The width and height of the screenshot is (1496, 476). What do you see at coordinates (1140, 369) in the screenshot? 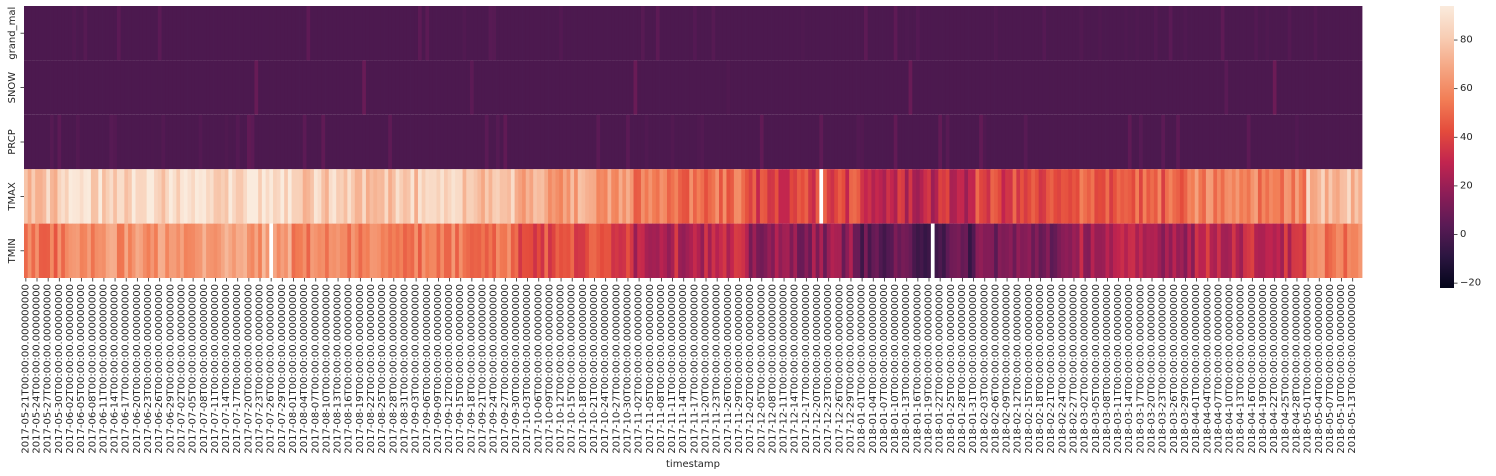
I see `x-tick-label: 2018-03-17T00:00:00.000000000` at bounding box center [1140, 369].